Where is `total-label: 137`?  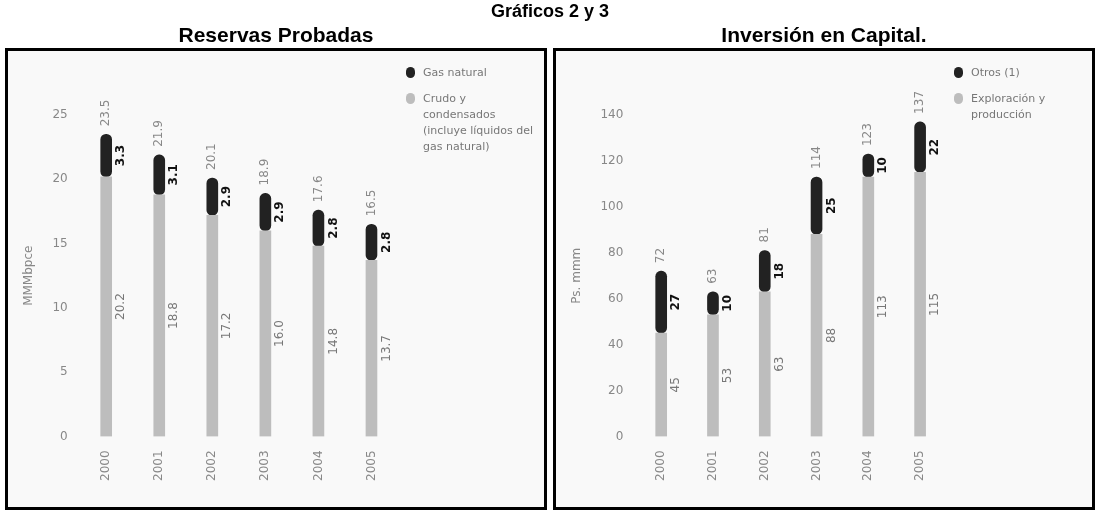
total-label: 137 is located at coordinates (919, 102).